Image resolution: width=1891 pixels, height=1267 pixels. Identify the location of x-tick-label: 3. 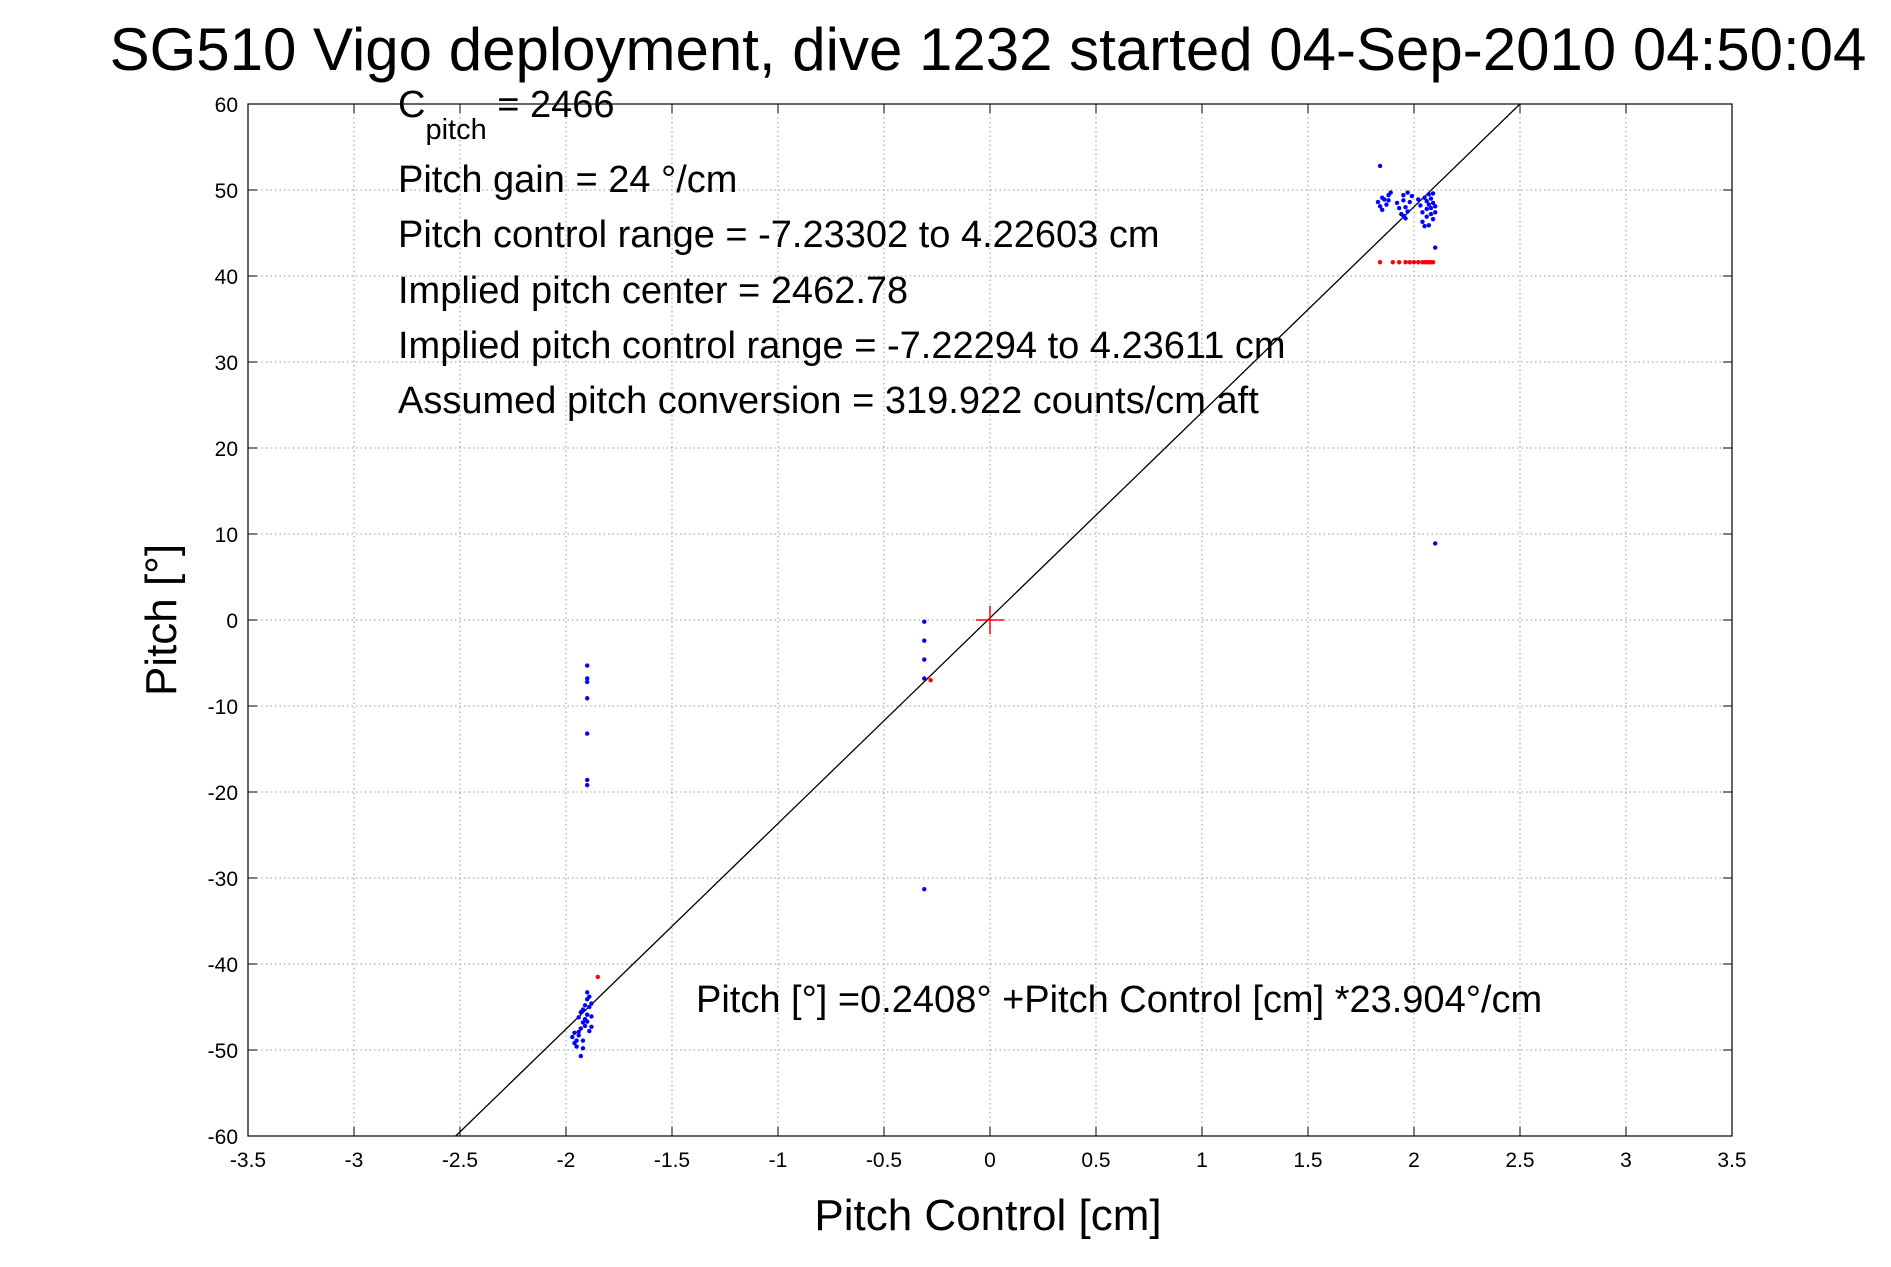
(1626, 1160).